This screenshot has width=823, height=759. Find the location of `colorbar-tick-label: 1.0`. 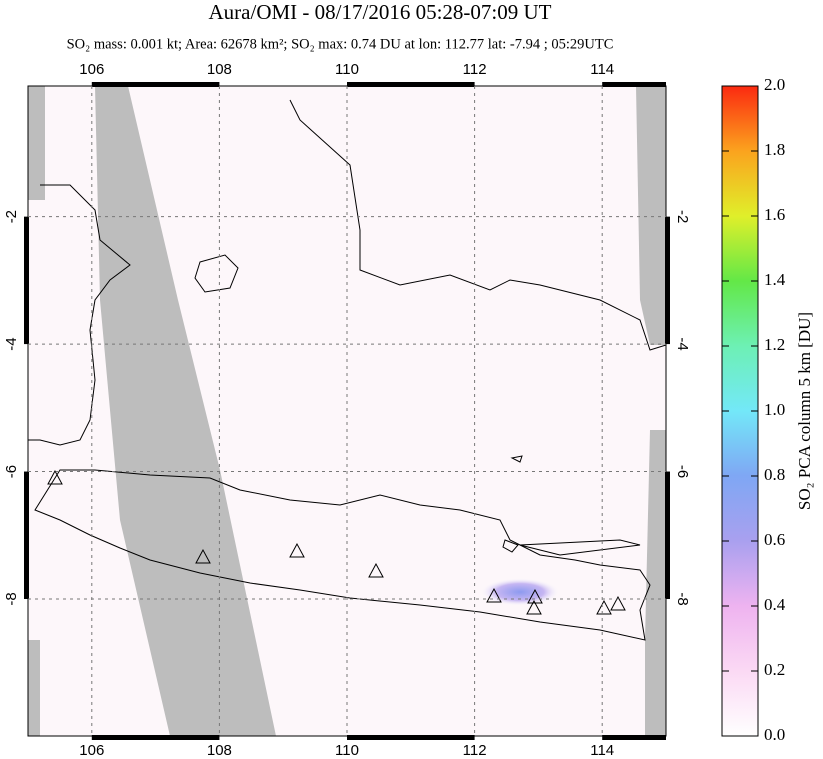

colorbar-tick-label: 1.0 is located at coordinates (774, 409).